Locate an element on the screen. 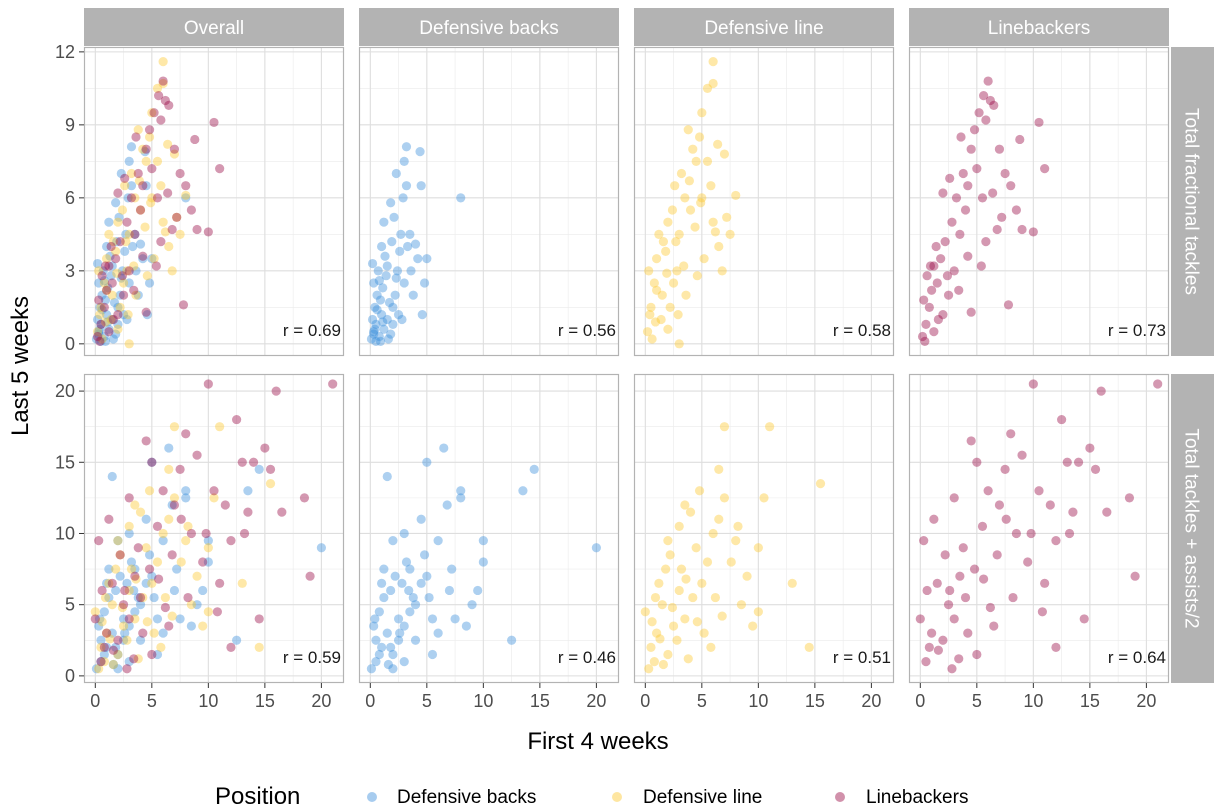 The width and height of the screenshot is (1214, 809). strip-label-total-tackles-assists-2: Total tackles + assists/2 is located at coordinates (1191, 528).